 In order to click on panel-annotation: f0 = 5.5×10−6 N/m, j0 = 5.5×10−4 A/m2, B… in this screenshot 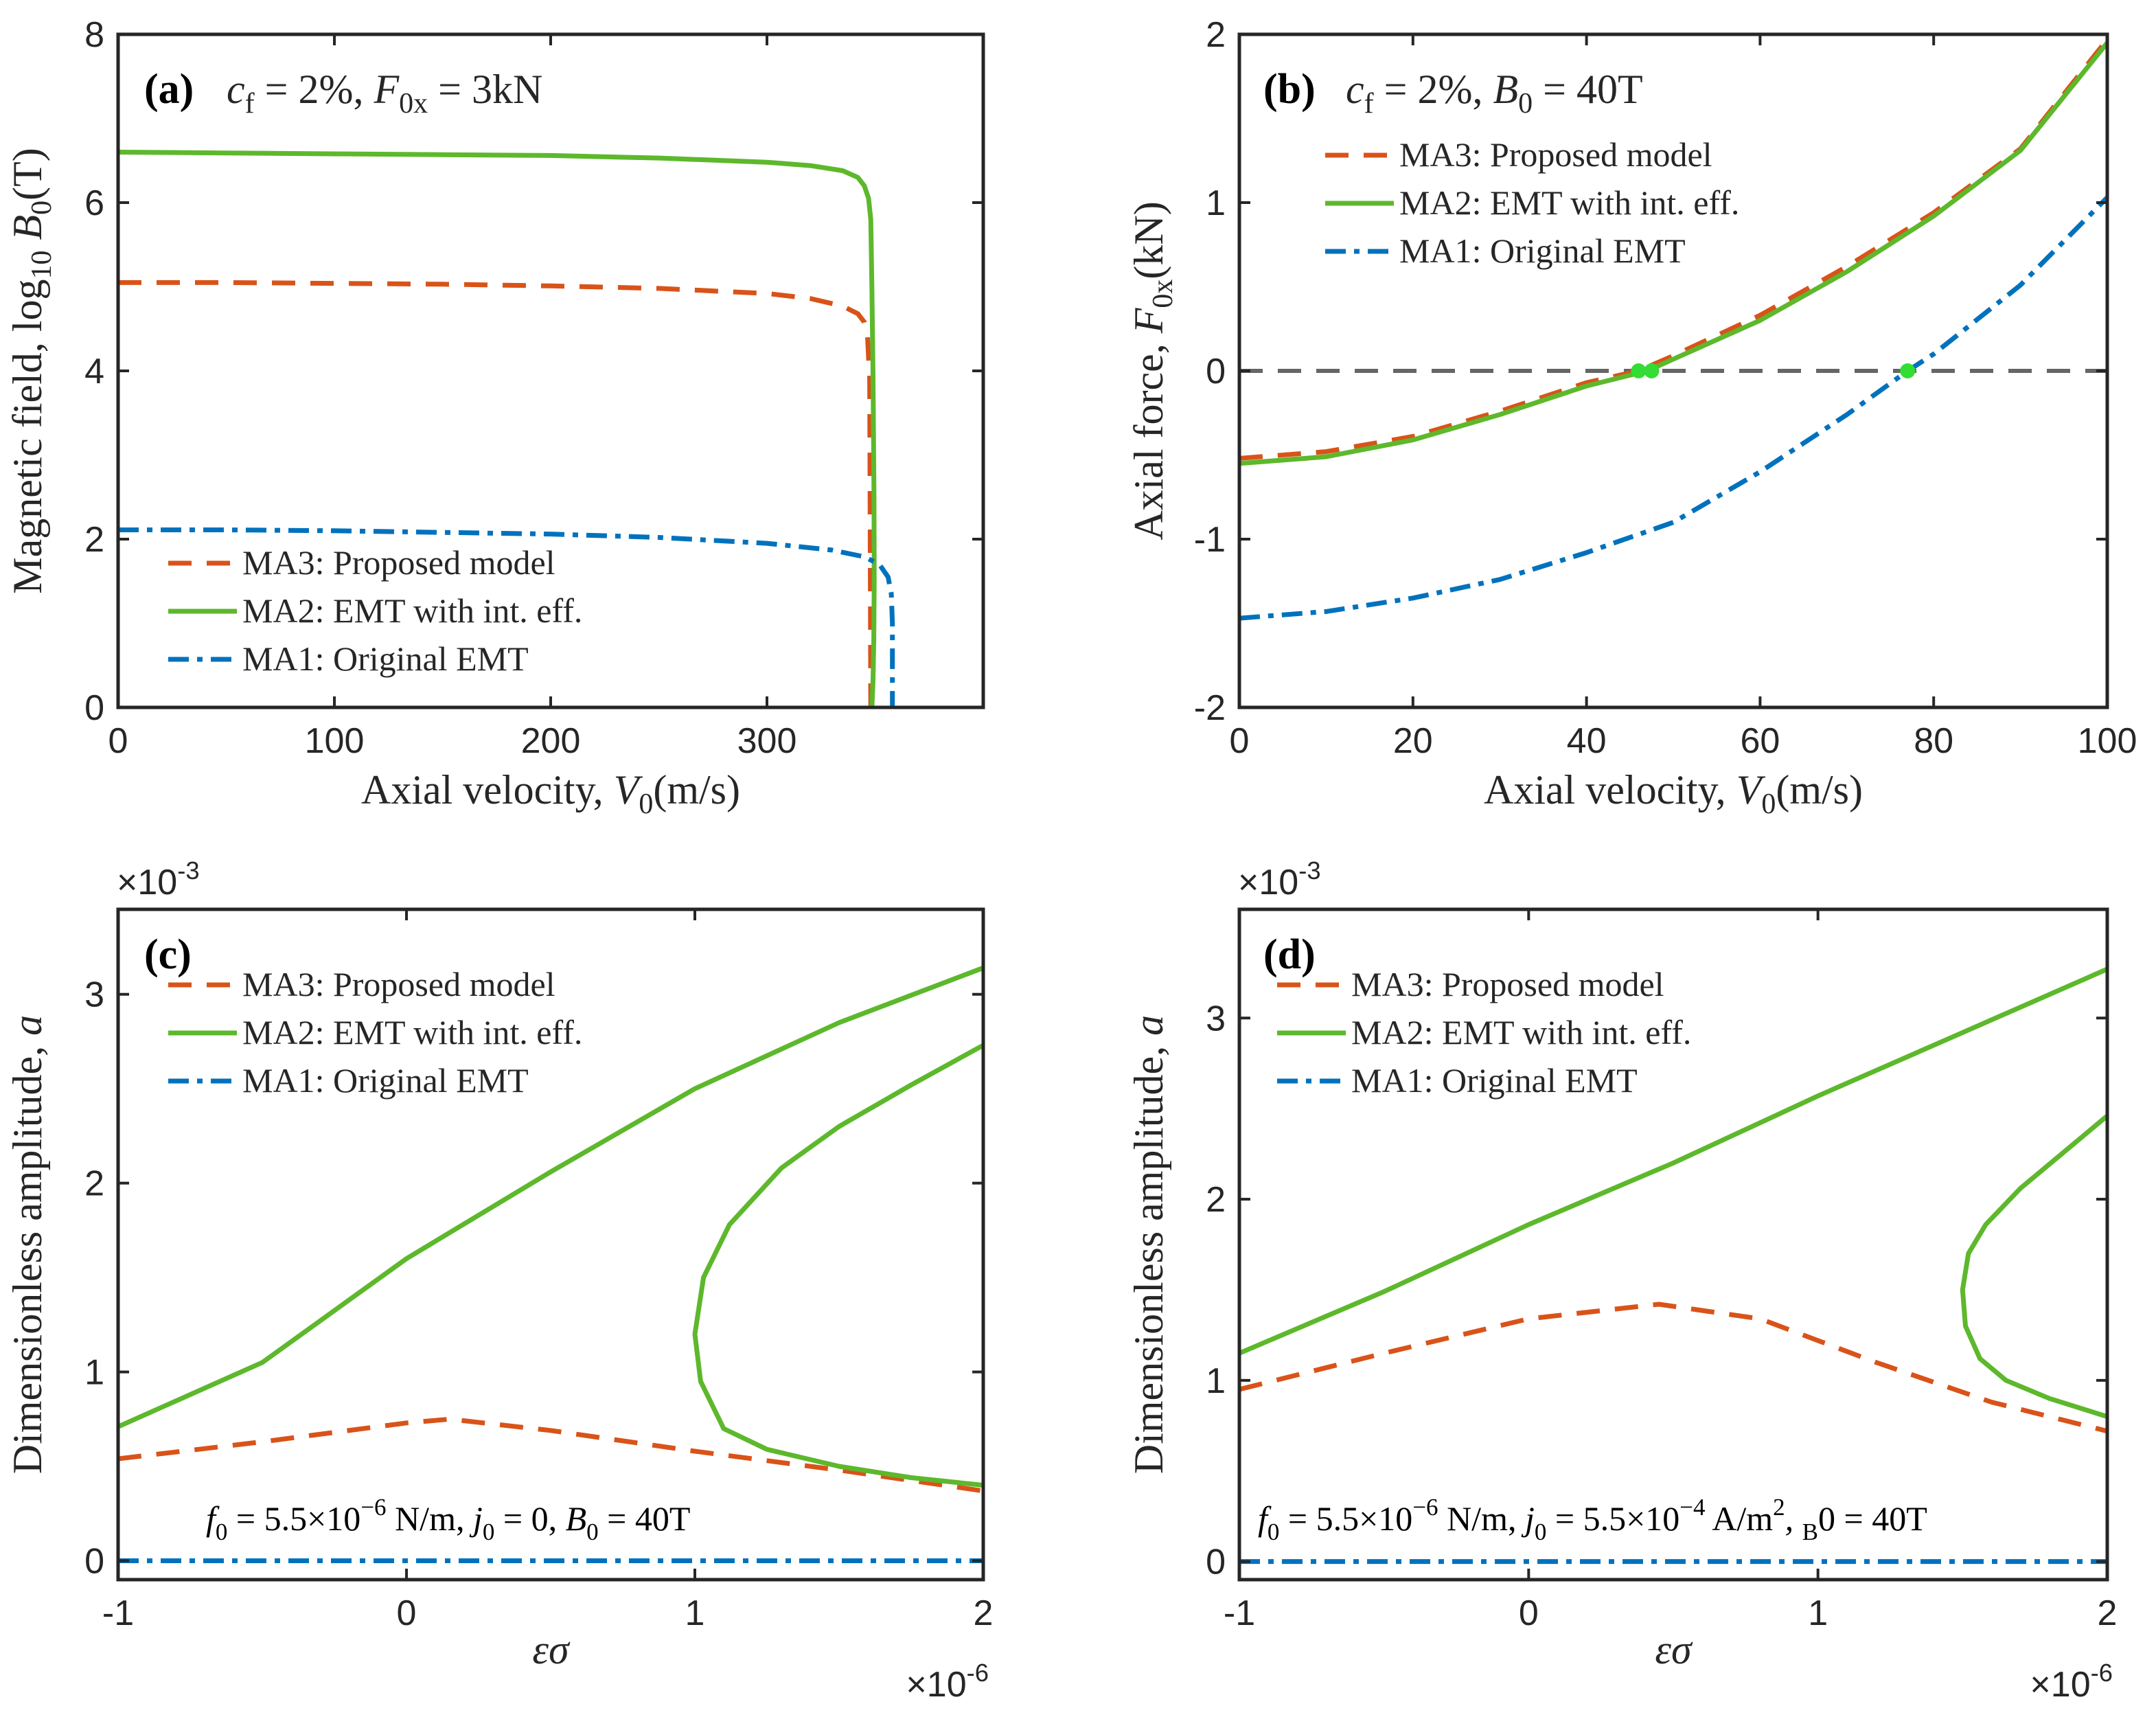, I will do `click(1592, 1520)`.